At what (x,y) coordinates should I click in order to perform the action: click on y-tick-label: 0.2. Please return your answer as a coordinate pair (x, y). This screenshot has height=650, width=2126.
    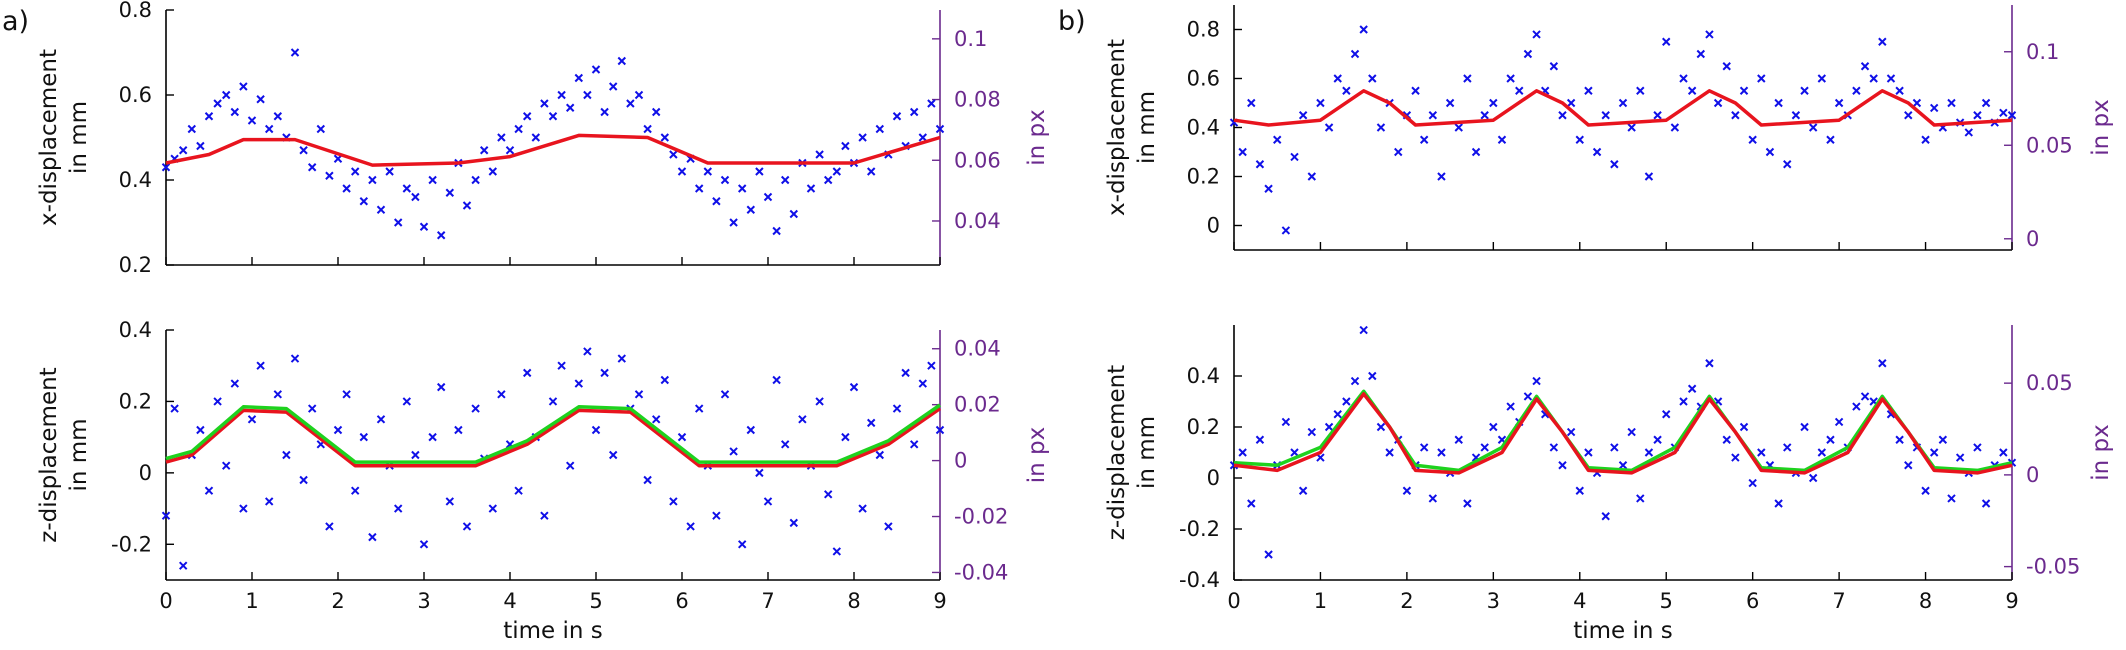
    Looking at the image, I should click on (1203, 177).